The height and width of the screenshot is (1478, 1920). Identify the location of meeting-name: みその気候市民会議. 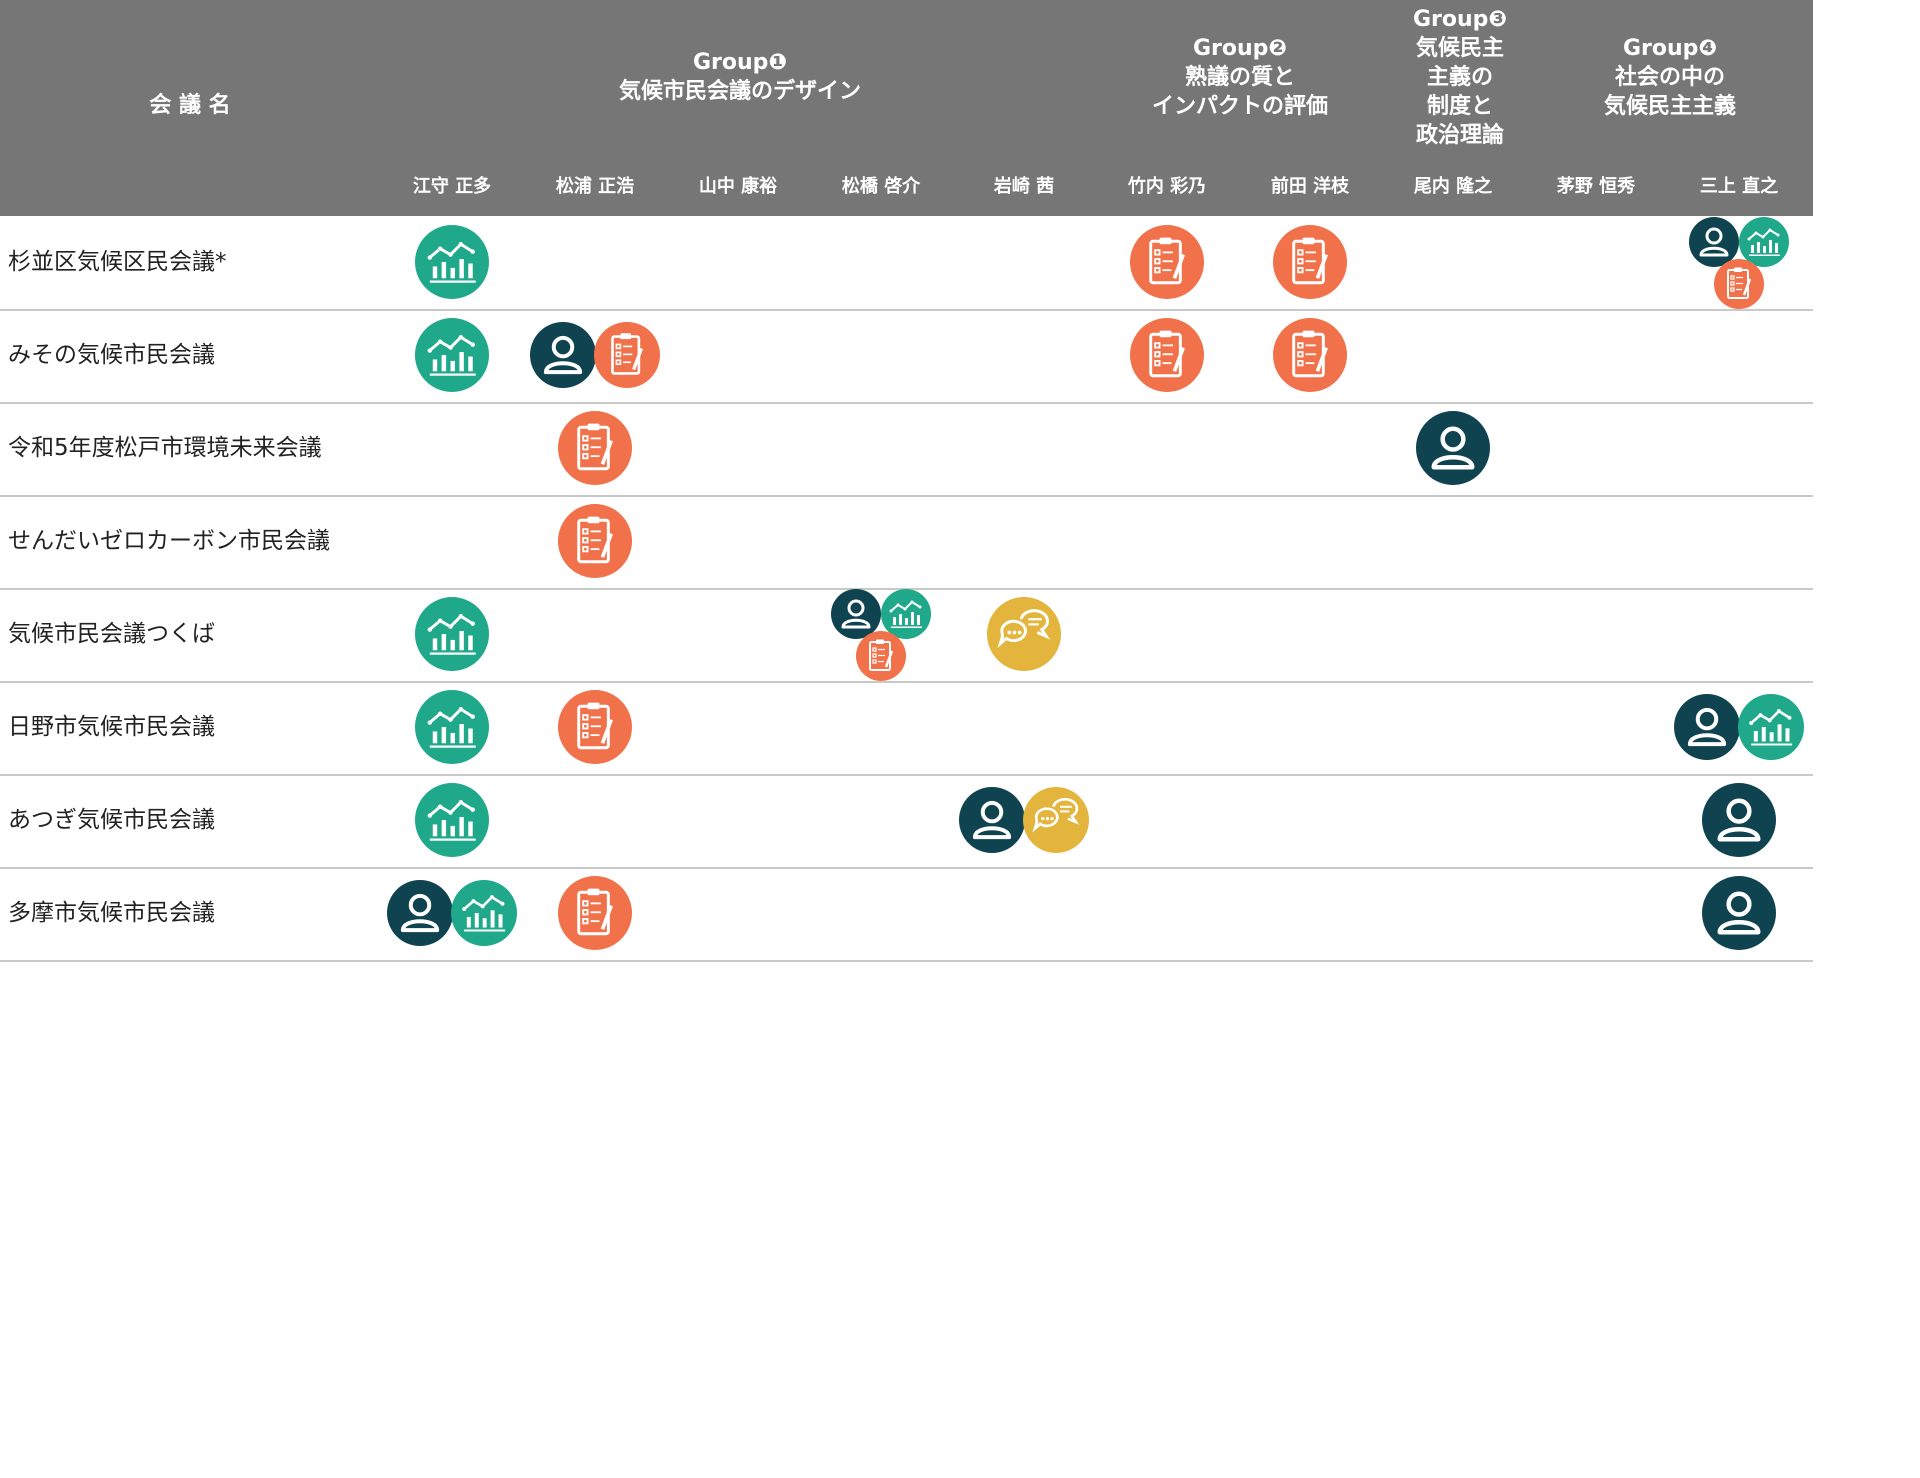
(111, 355).